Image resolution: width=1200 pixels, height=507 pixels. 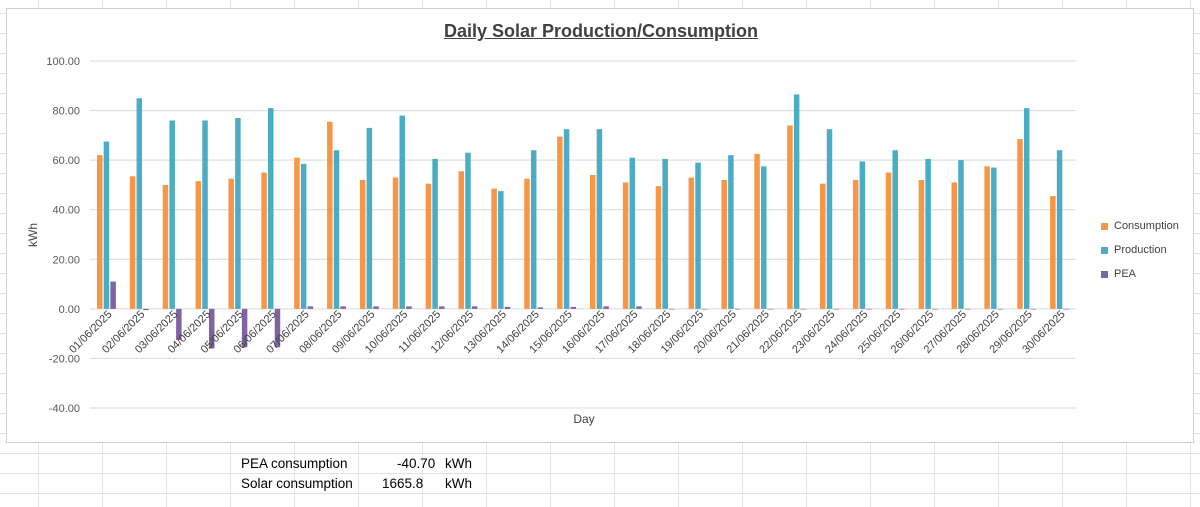 What do you see at coordinates (1140, 226) in the screenshot?
I see `legend-item-consumption: Consumption` at bounding box center [1140, 226].